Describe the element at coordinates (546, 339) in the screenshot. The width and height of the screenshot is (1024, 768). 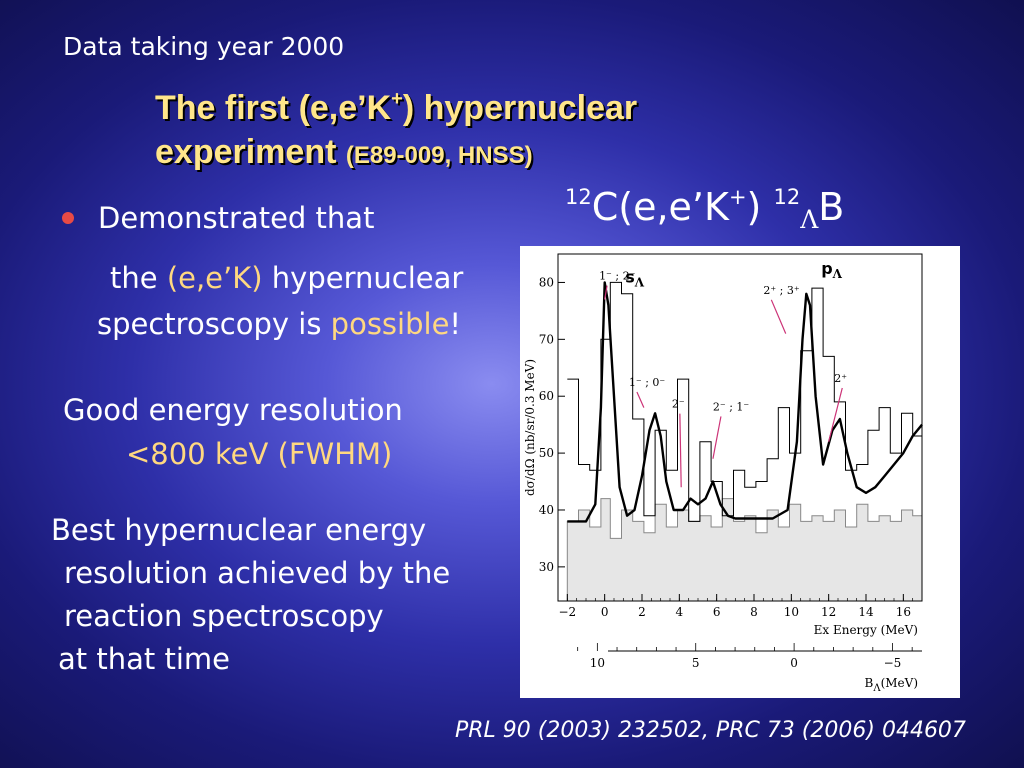
I see `y-tick-label: 70` at that location.